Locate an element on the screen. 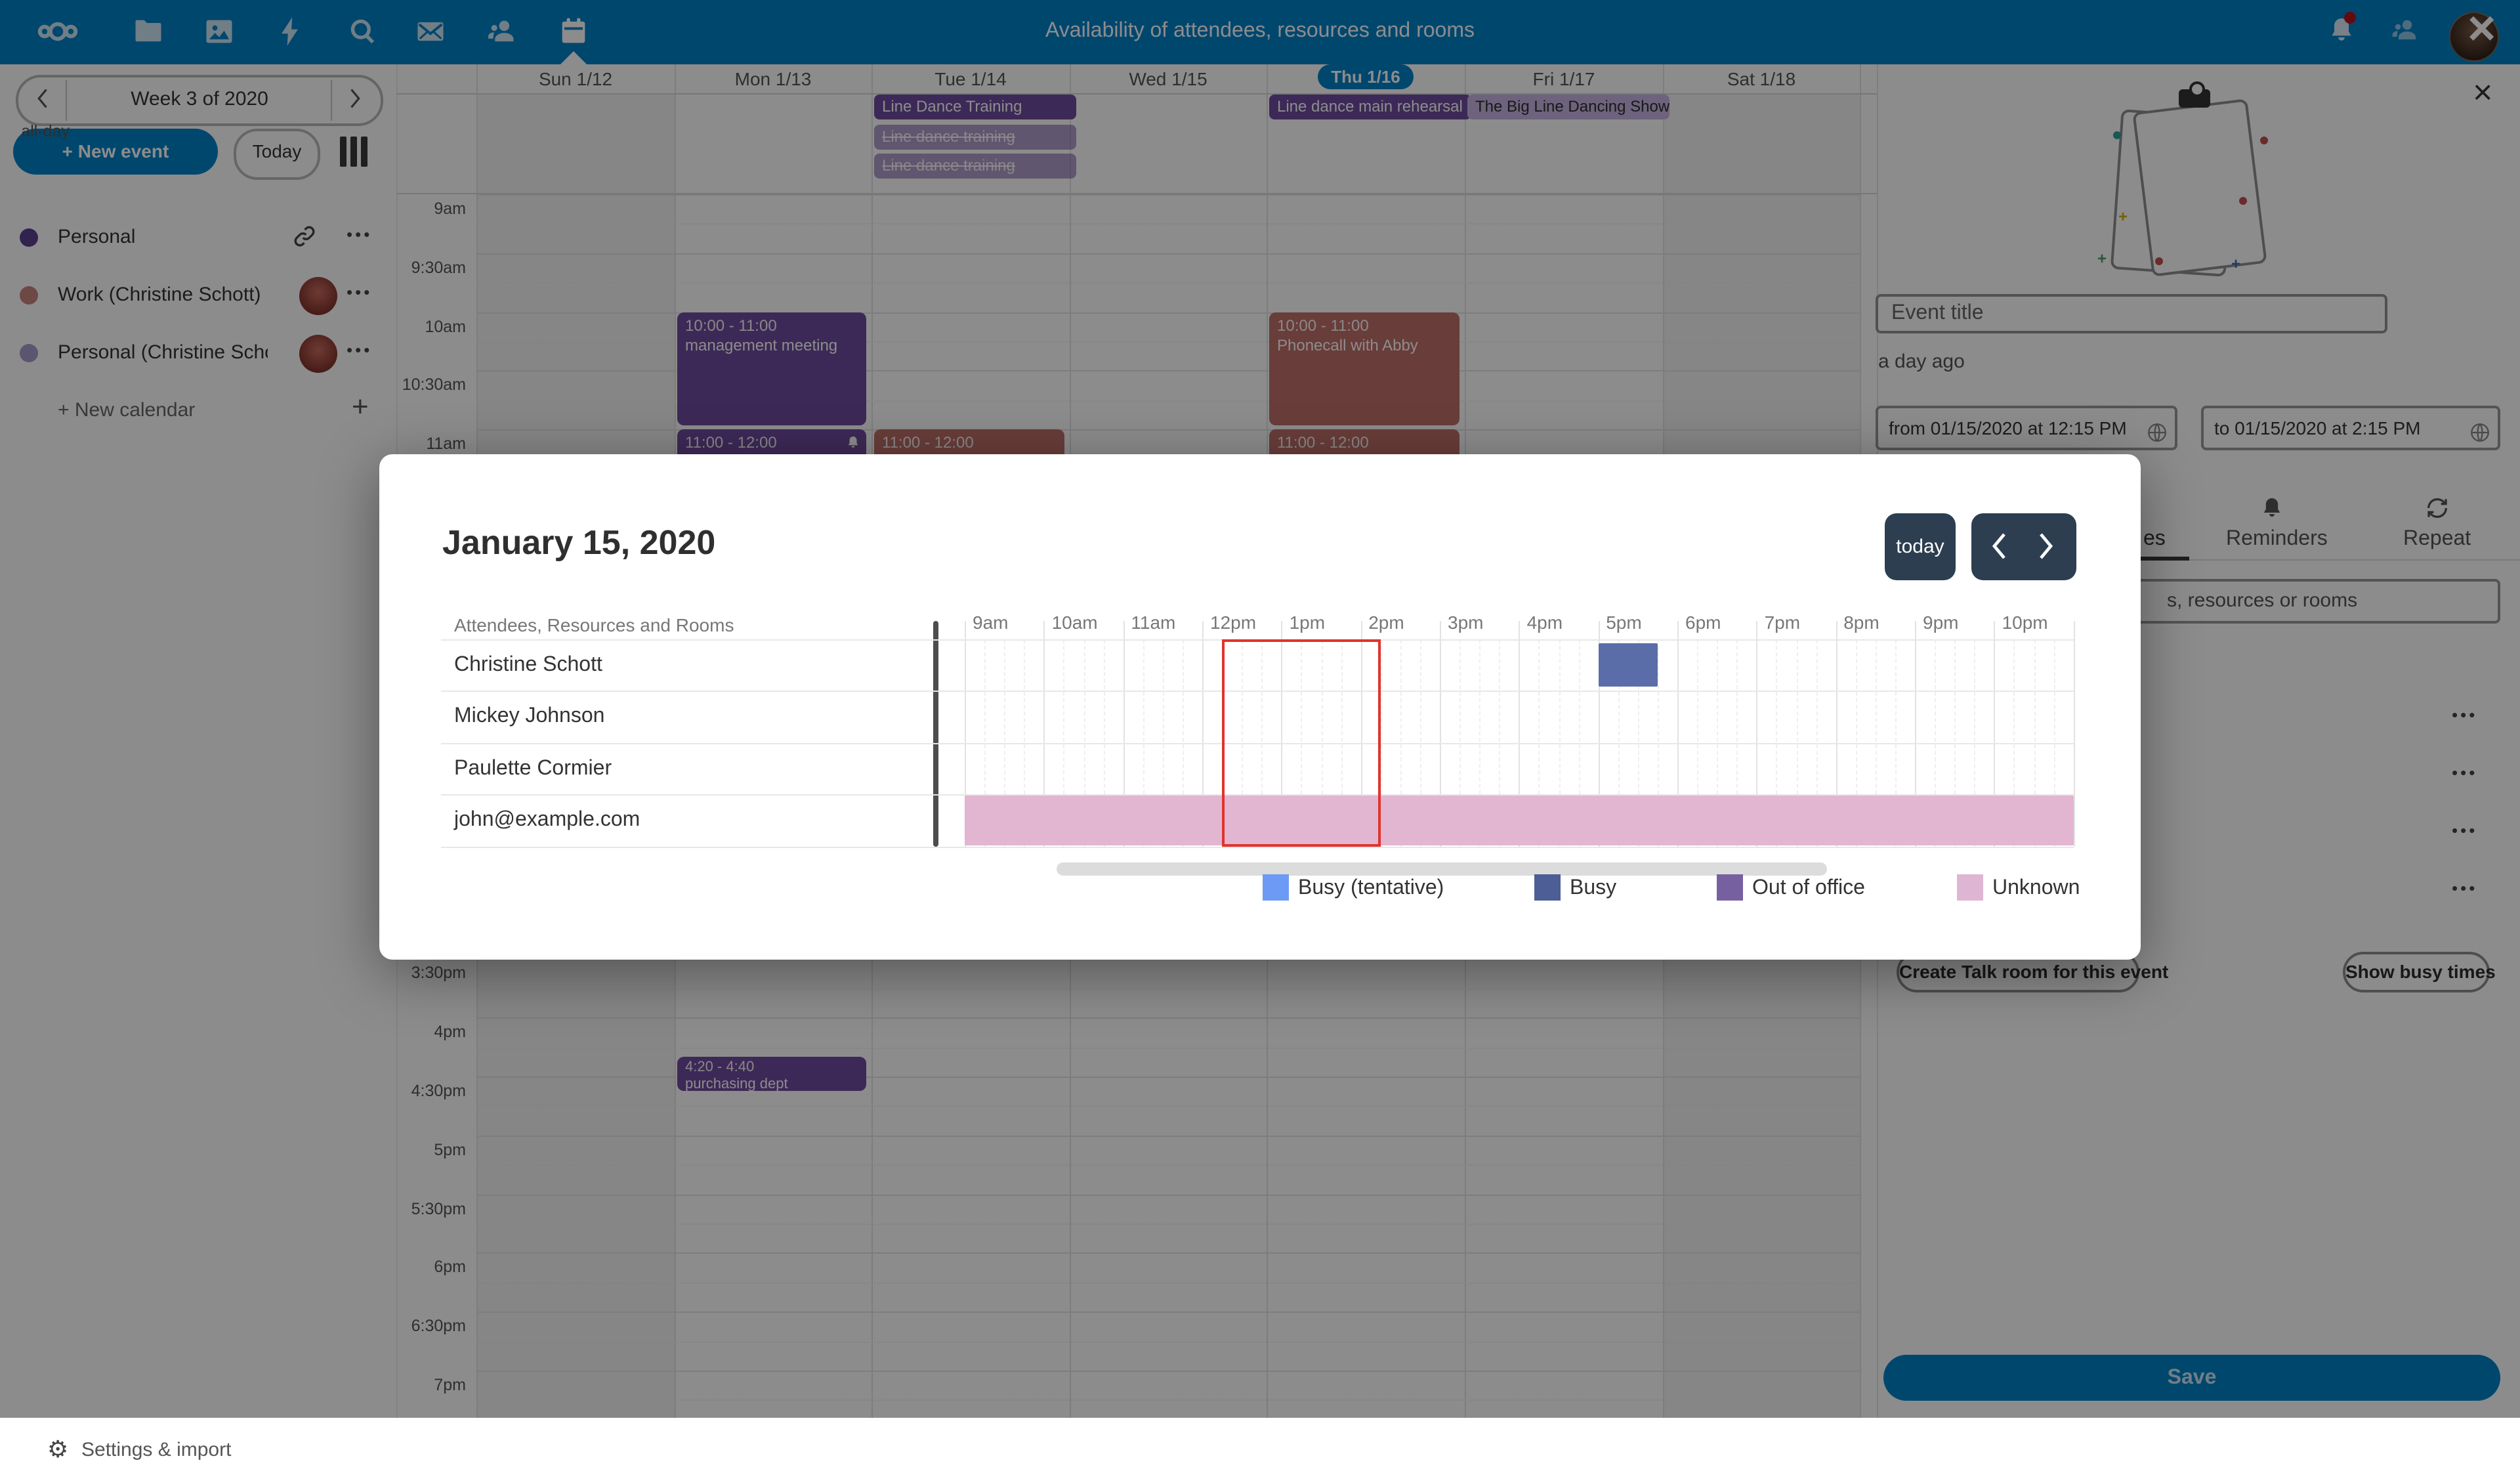 The height and width of the screenshot is (1469, 2520). day-header-sun: Sun 1/12 is located at coordinates (575, 79).